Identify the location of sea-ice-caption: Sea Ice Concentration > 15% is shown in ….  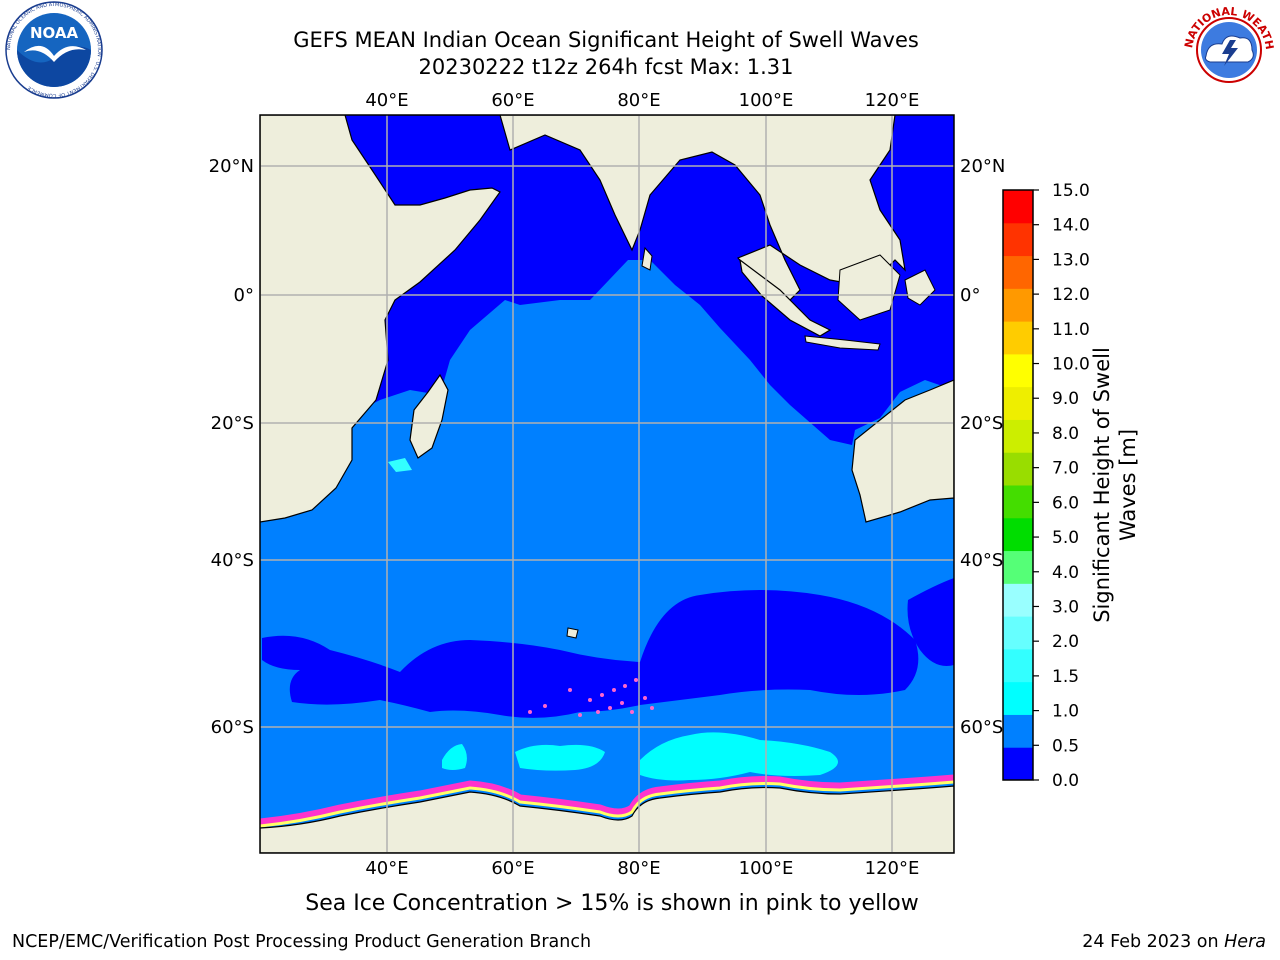
(612, 903).